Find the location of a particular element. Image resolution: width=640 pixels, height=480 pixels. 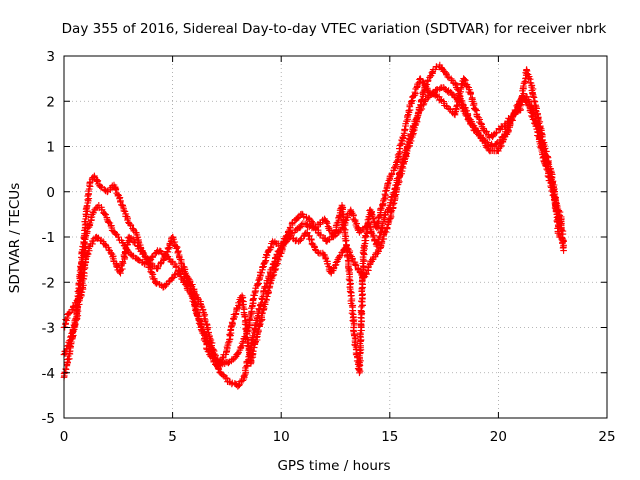

y-axis-label: SDTVAR / TECUs is located at coordinates (15, 238).